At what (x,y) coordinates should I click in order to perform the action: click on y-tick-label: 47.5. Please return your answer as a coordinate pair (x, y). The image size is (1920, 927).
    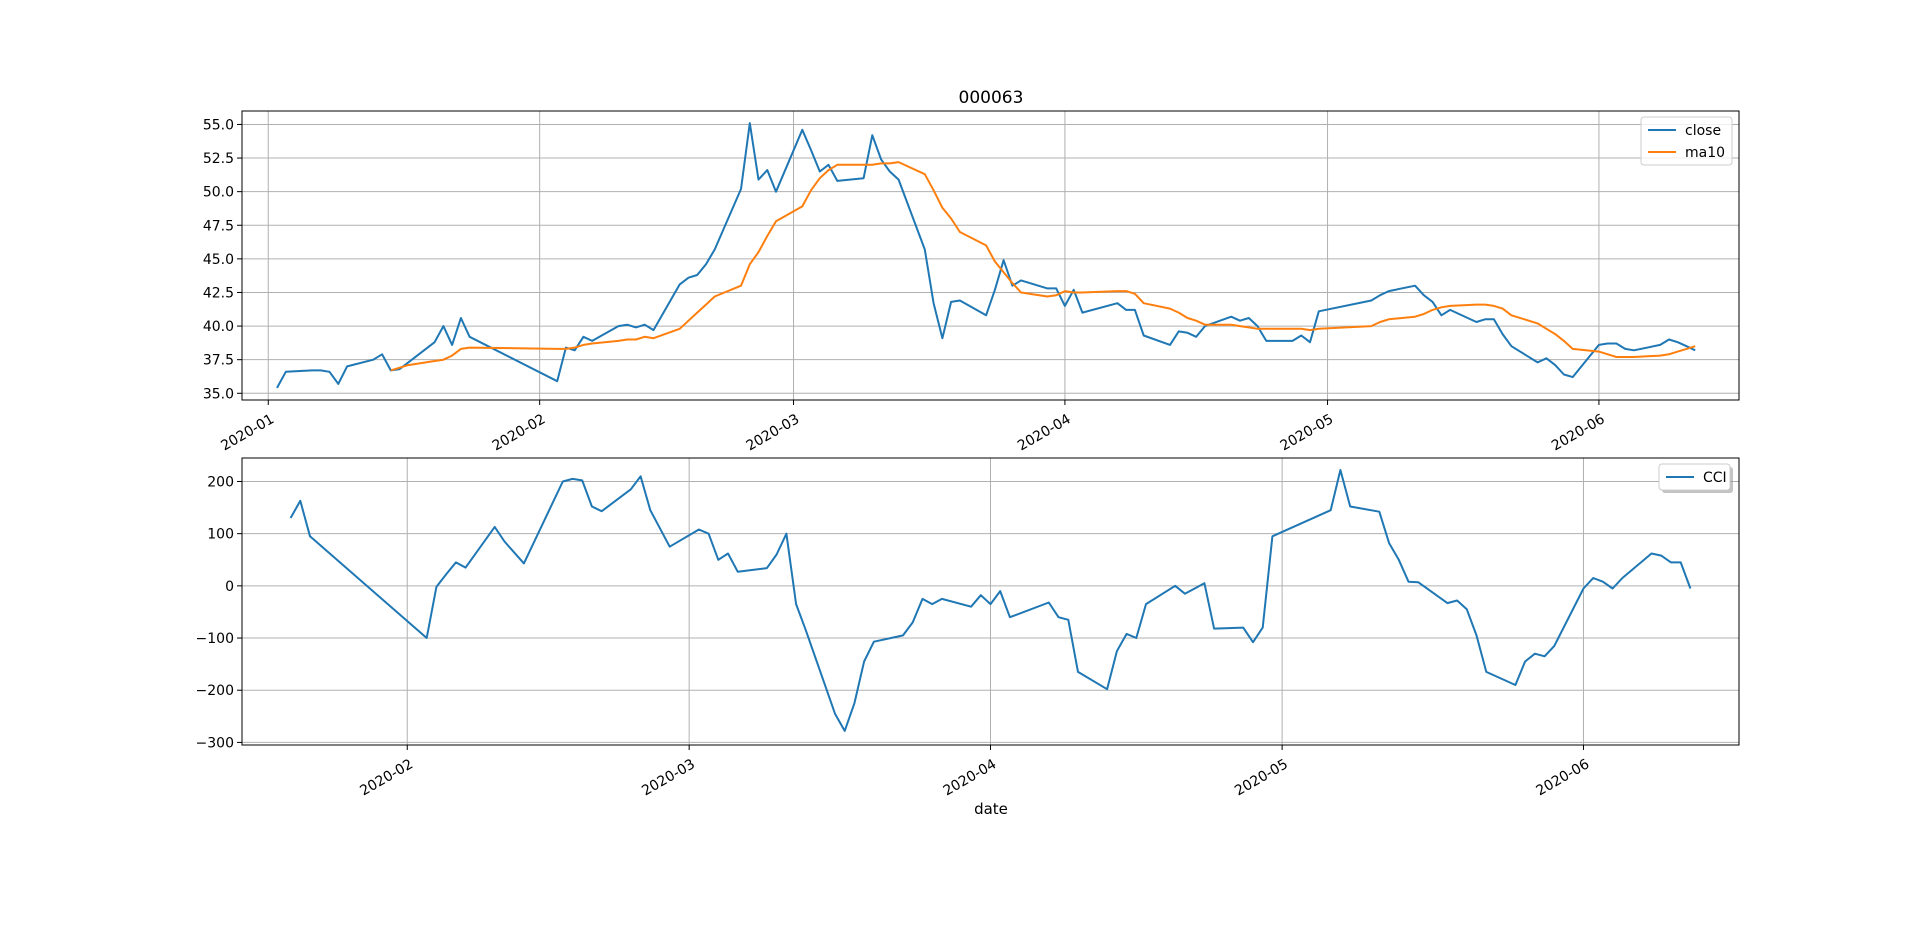
    Looking at the image, I should click on (218, 226).